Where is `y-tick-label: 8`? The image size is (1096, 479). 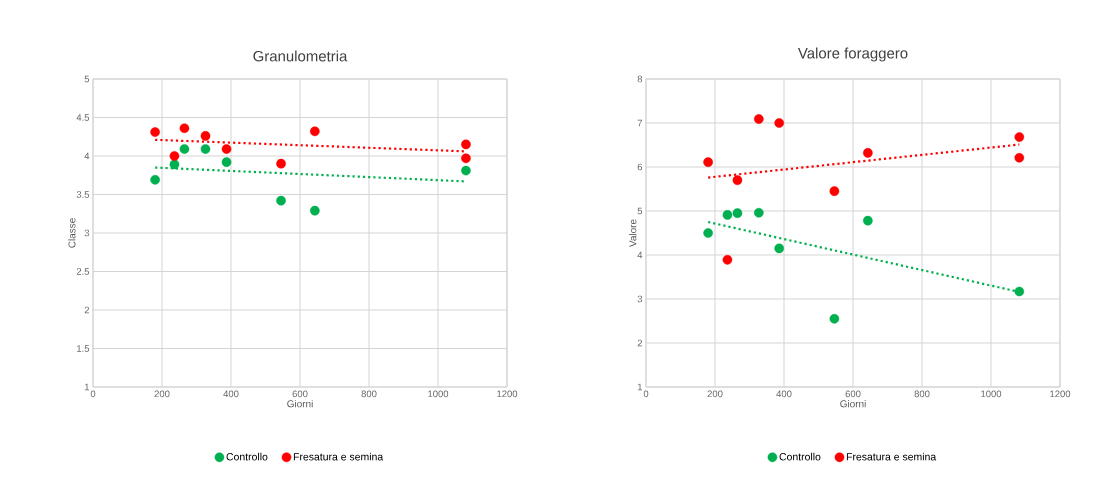 y-tick-label: 8 is located at coordinates (640, 79).